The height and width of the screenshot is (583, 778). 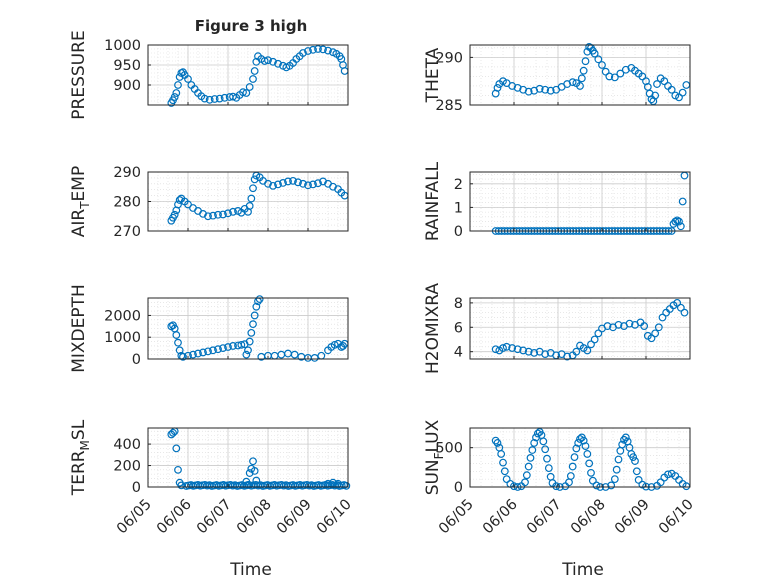 What do you see at coordinates (433, 201) in the screenshot?
I see `y-axis-label: RAINFALL` at bounding box center [433, 201].